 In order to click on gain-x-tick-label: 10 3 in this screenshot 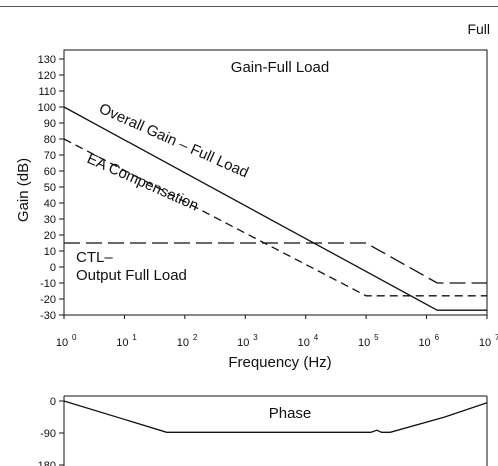, I will do `click(247, 341)`.